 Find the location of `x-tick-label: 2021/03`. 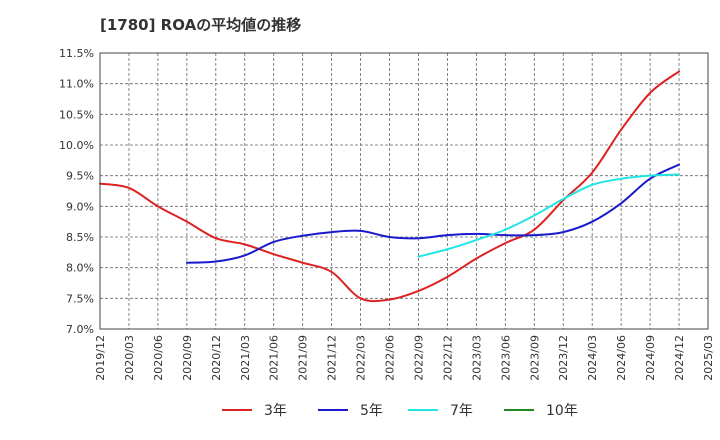

x-tick-label: 2021/03 is located at coordinates (245, 358).